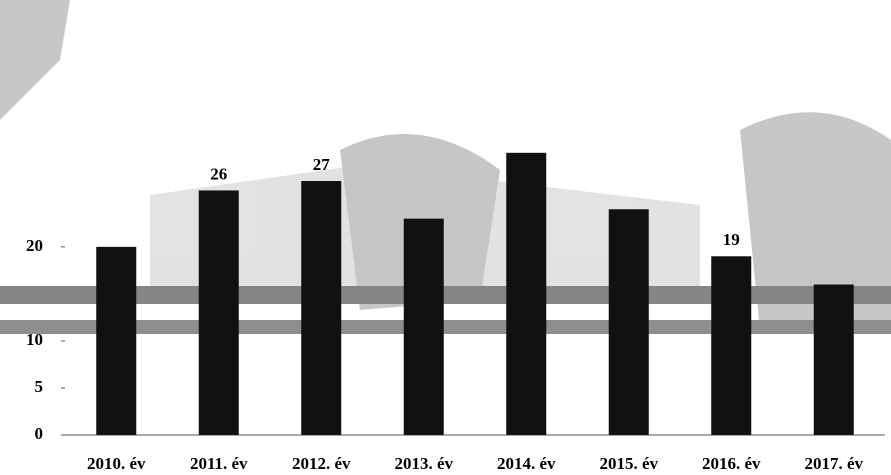  I want to click on x-tick-label: 2017. év, so click(833, 463).